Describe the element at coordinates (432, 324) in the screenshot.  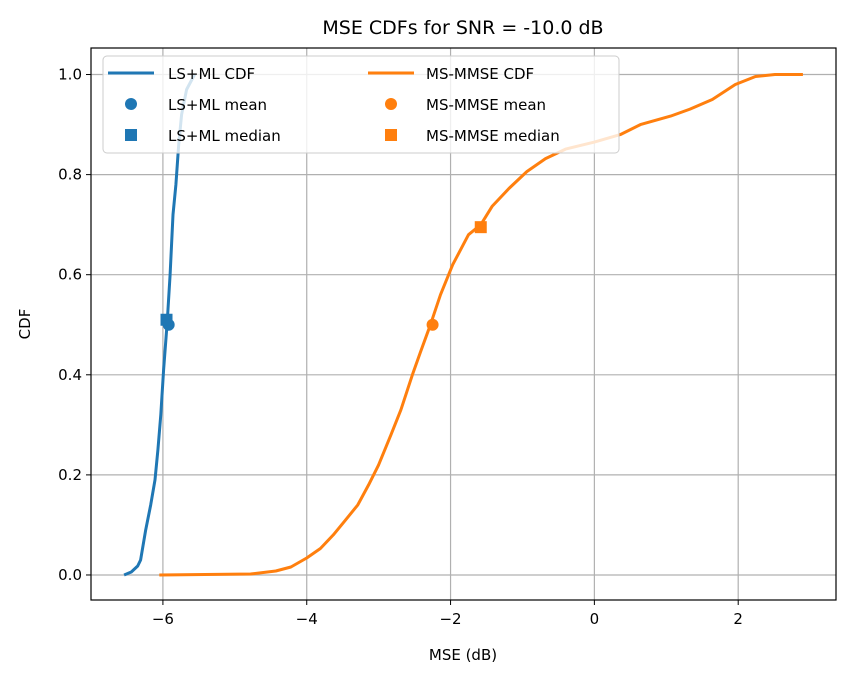
I see `ms-mmse-mean-marker` at that location.